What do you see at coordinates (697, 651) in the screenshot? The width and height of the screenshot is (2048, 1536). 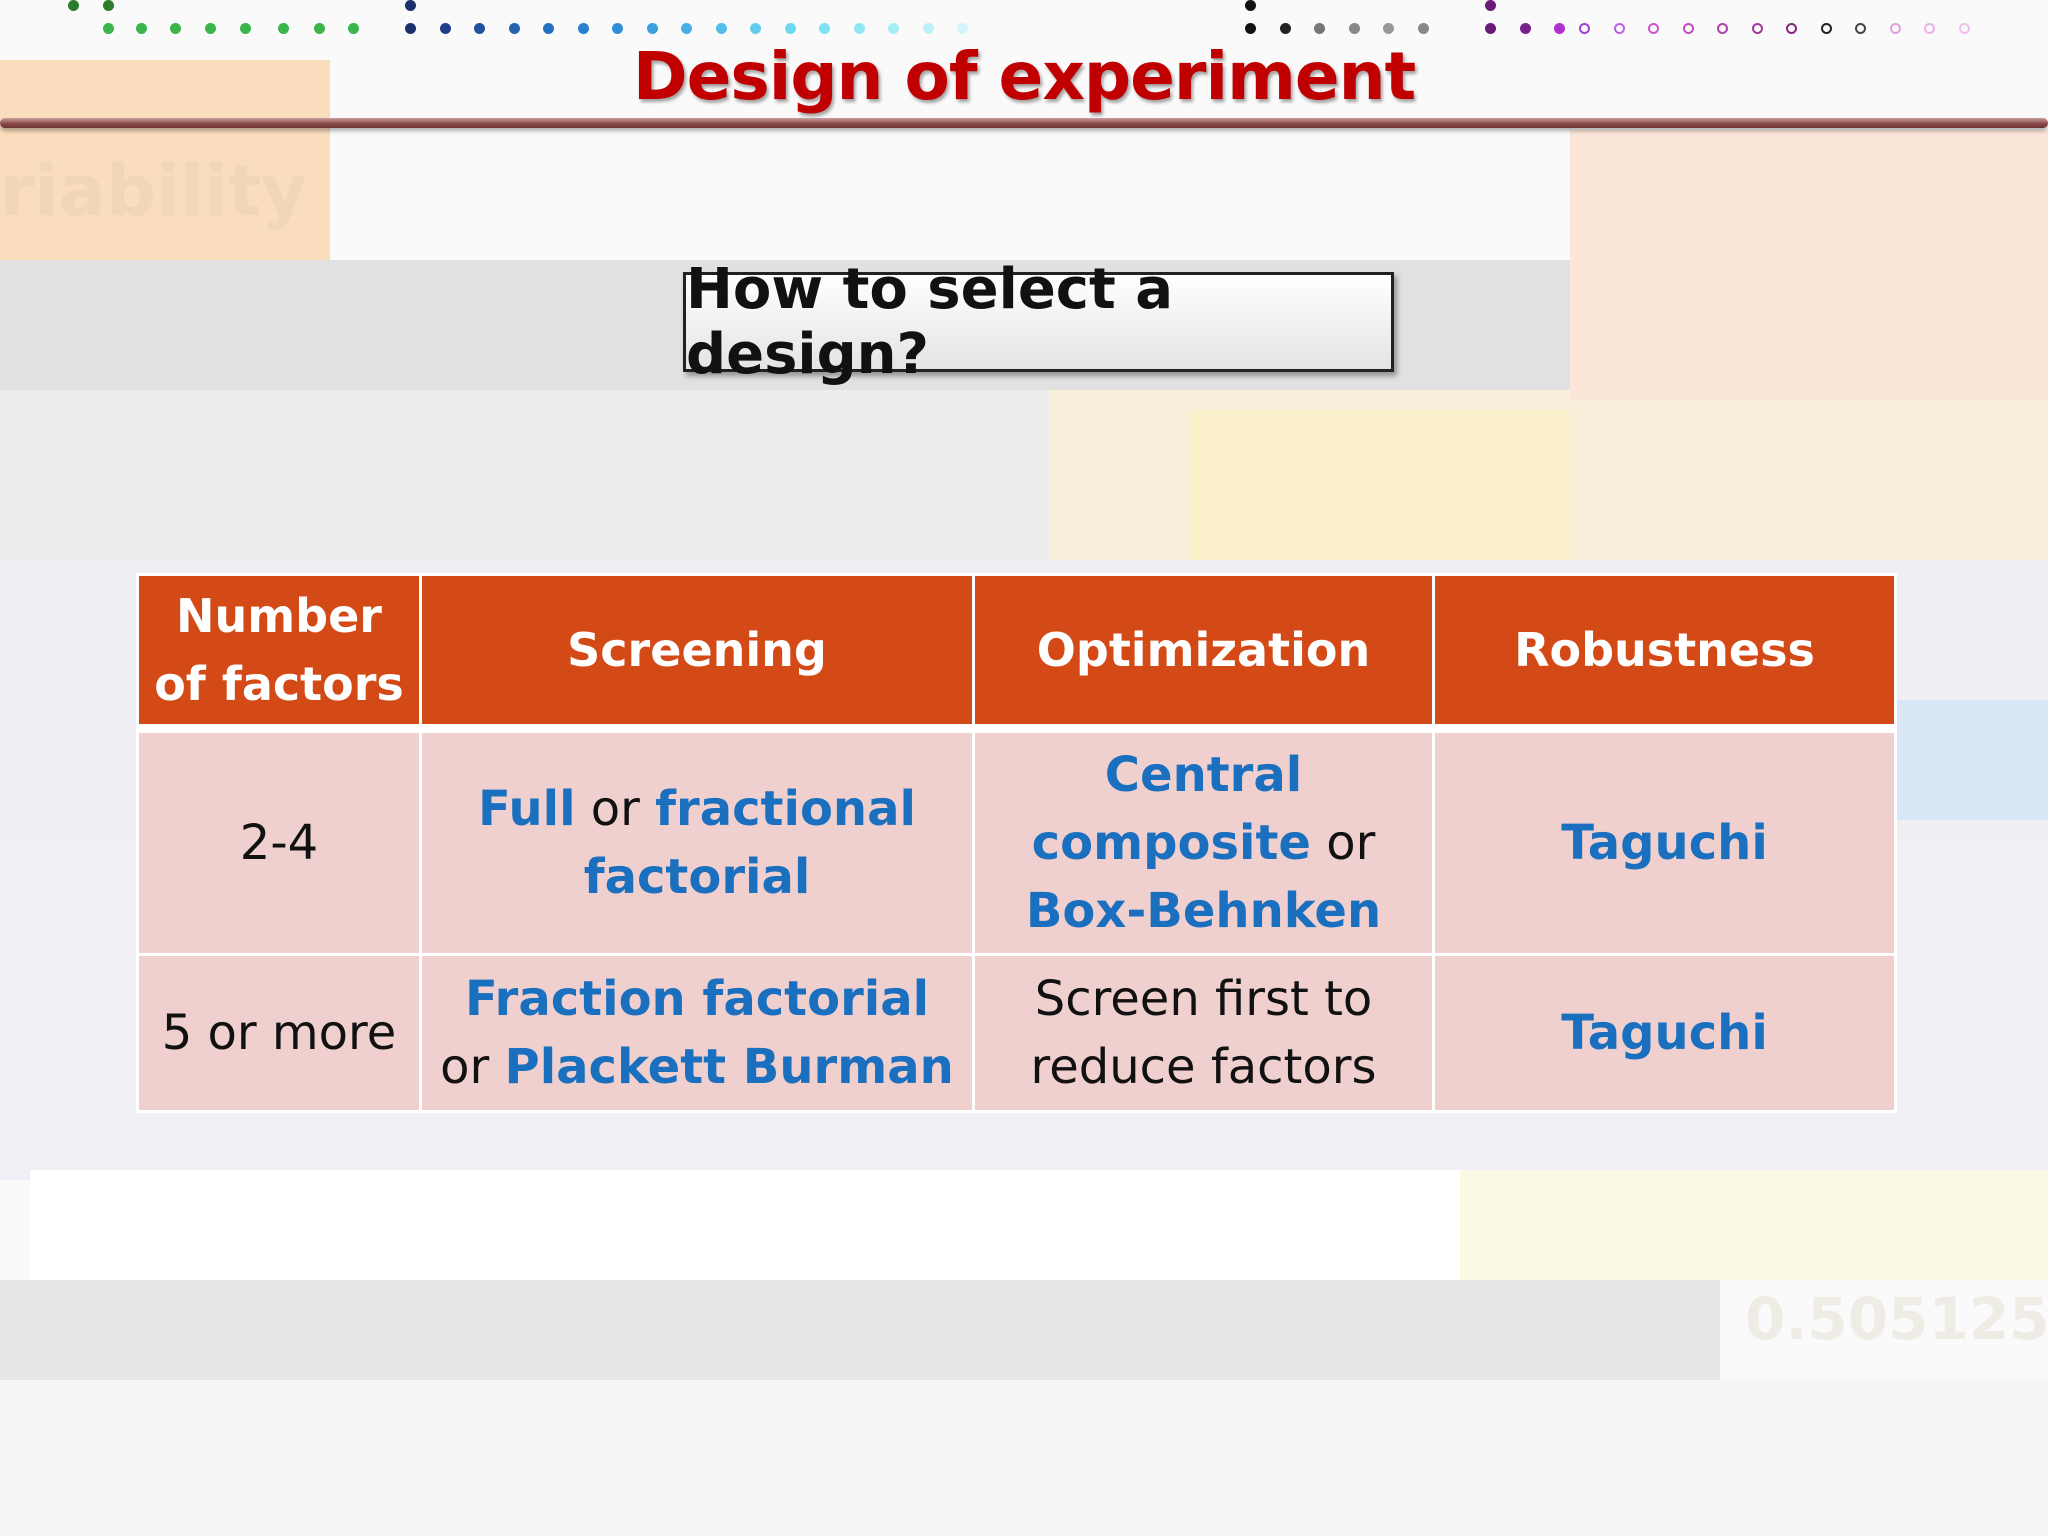 I see `header-screening: Screening` at bounding box center [697, 651].